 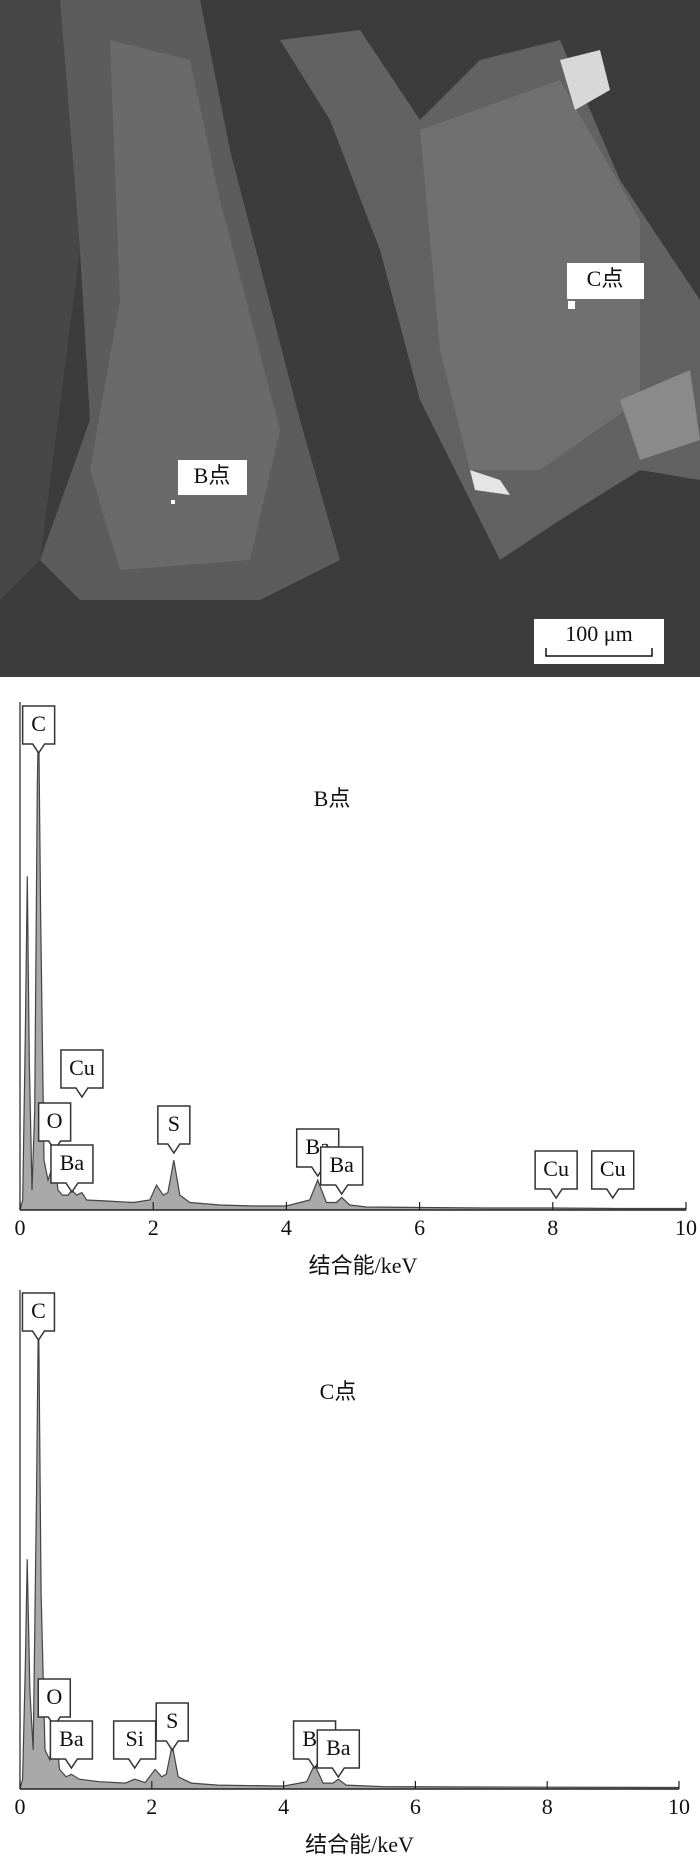 I want to click on scale-bar-label: 100 μm, so click(x=598, y=633).